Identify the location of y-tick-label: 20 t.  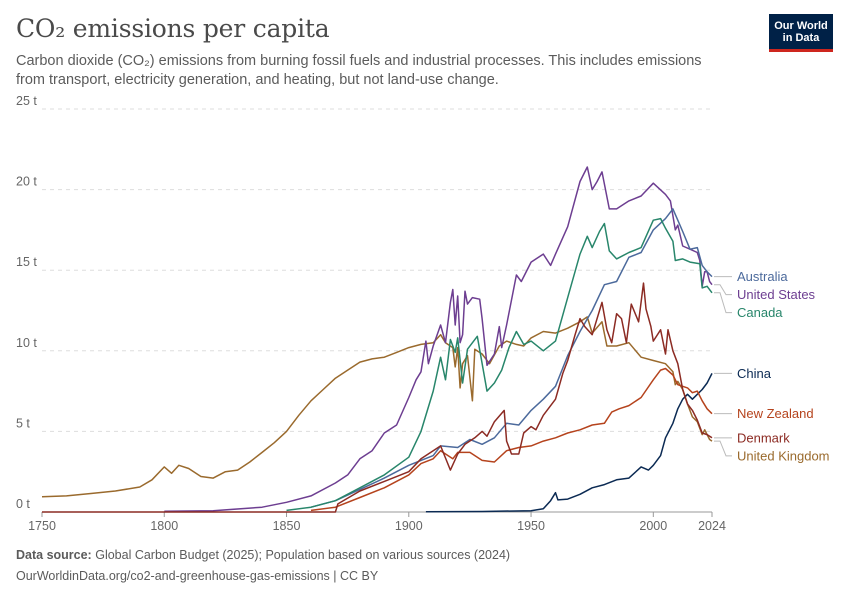
(26, 182).